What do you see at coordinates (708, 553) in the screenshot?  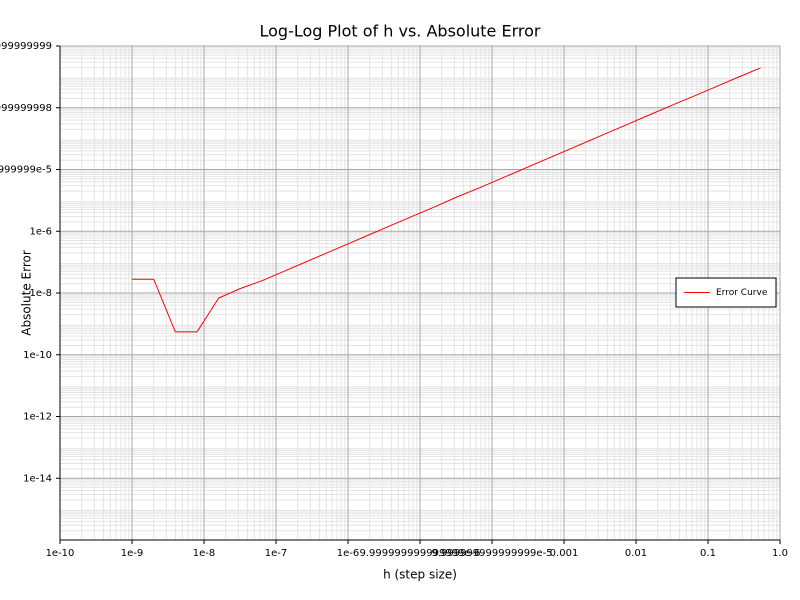 I see `x-tick-label: 0.1` at bounding box center [708, 553].